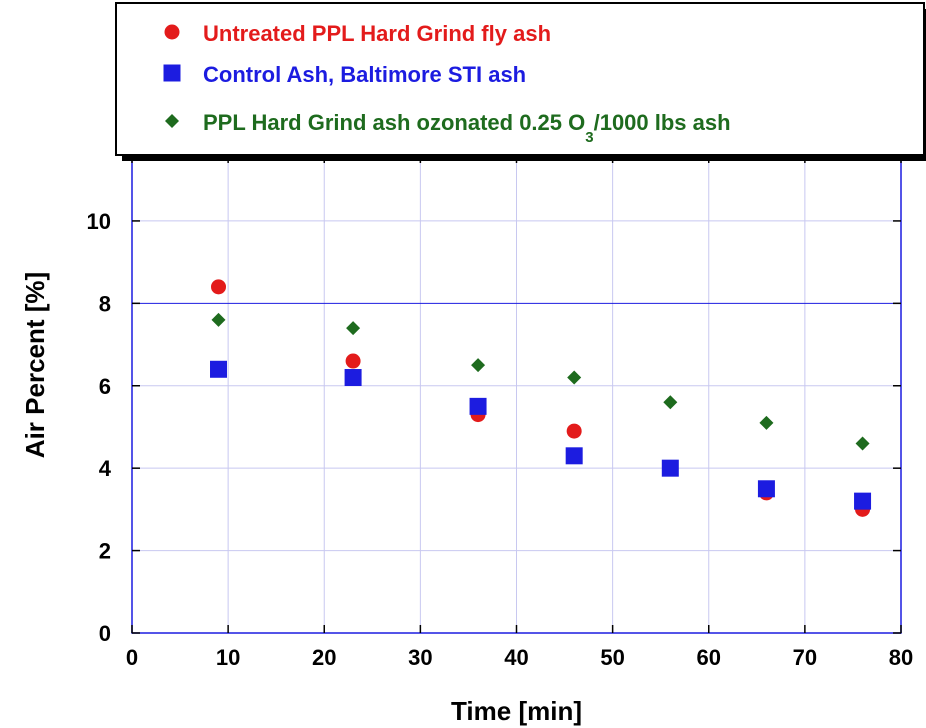 The image size is (926, 728). I want to click on x-tick-label: 30, so click(420, 657).